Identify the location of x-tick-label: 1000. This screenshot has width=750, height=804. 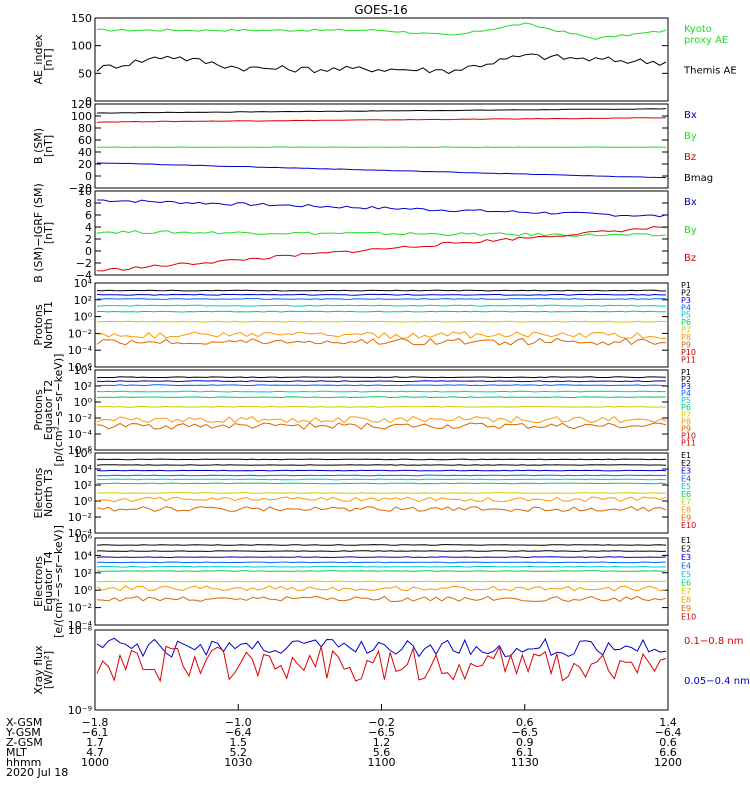
(95, 762).